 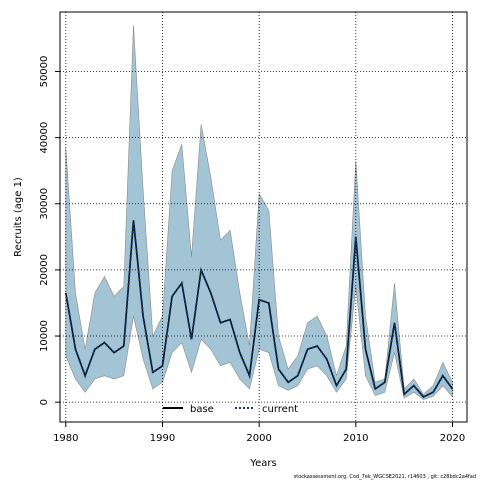 I want to click on legend-label-current: current, so click(x=280, y=409).